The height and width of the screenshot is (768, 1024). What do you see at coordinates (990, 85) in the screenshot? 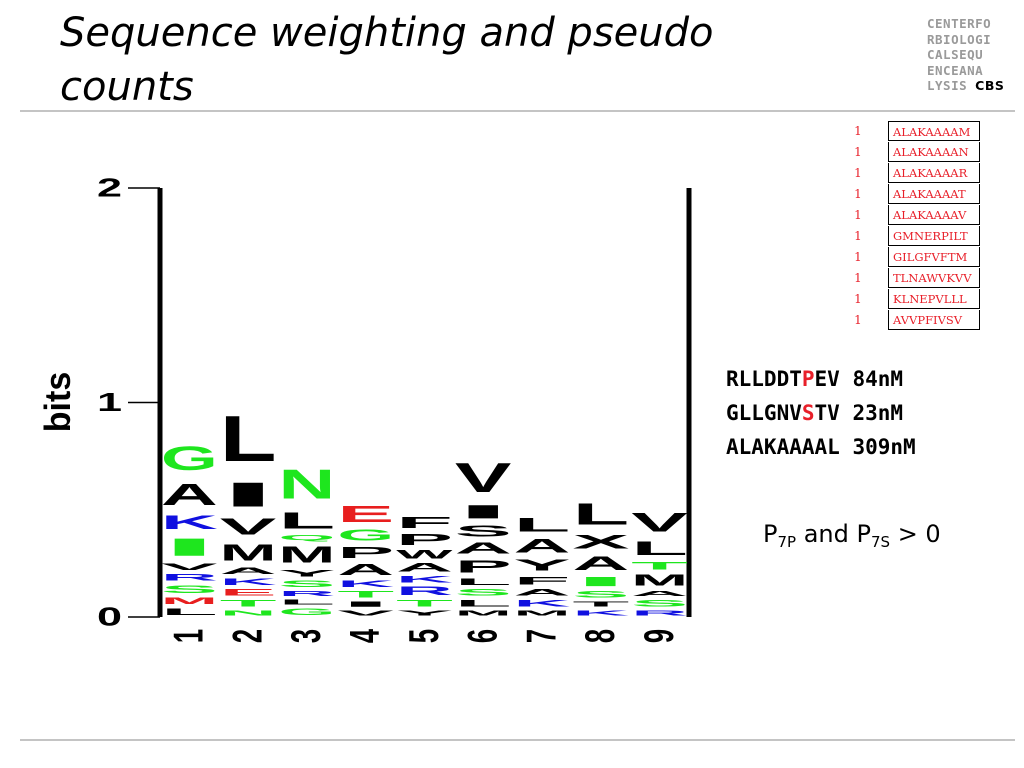
I see `logo-tag: CBS` at bounding box center [990, 85].